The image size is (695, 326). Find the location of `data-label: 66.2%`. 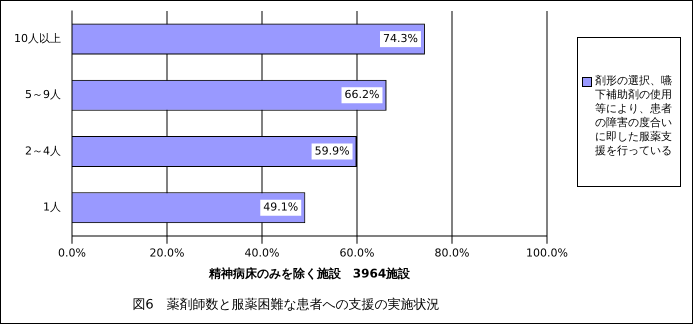

data-label: 66.2% is located at coordinates (362, 95).